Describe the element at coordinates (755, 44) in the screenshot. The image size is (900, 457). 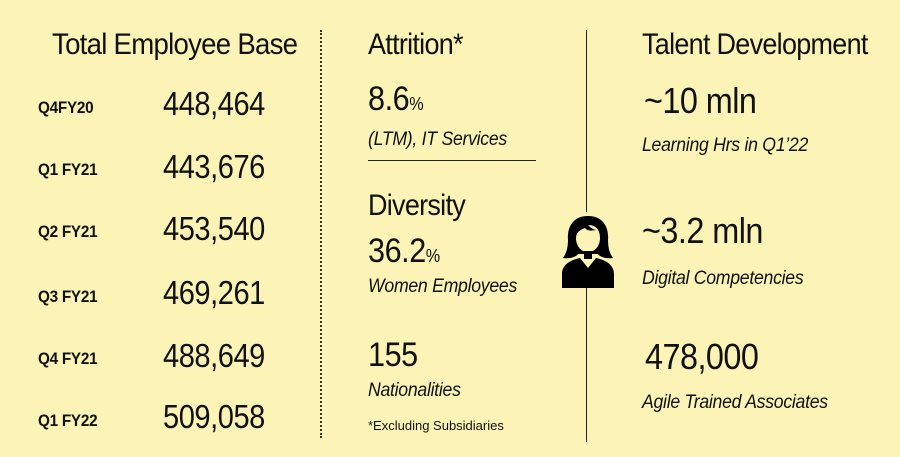
I see `talent-title: Talent Development` at that location.